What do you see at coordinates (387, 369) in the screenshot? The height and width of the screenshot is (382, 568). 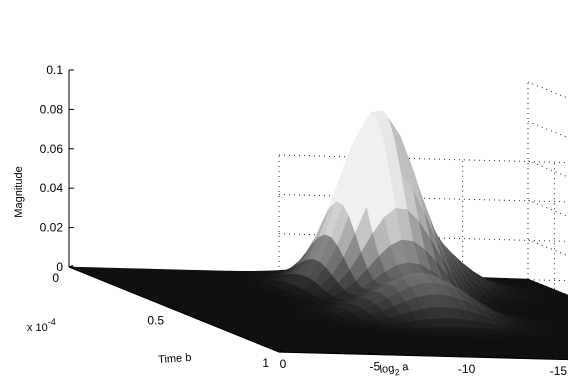 I see `x-axis-label-main: log` at bounding box center [387, 369].